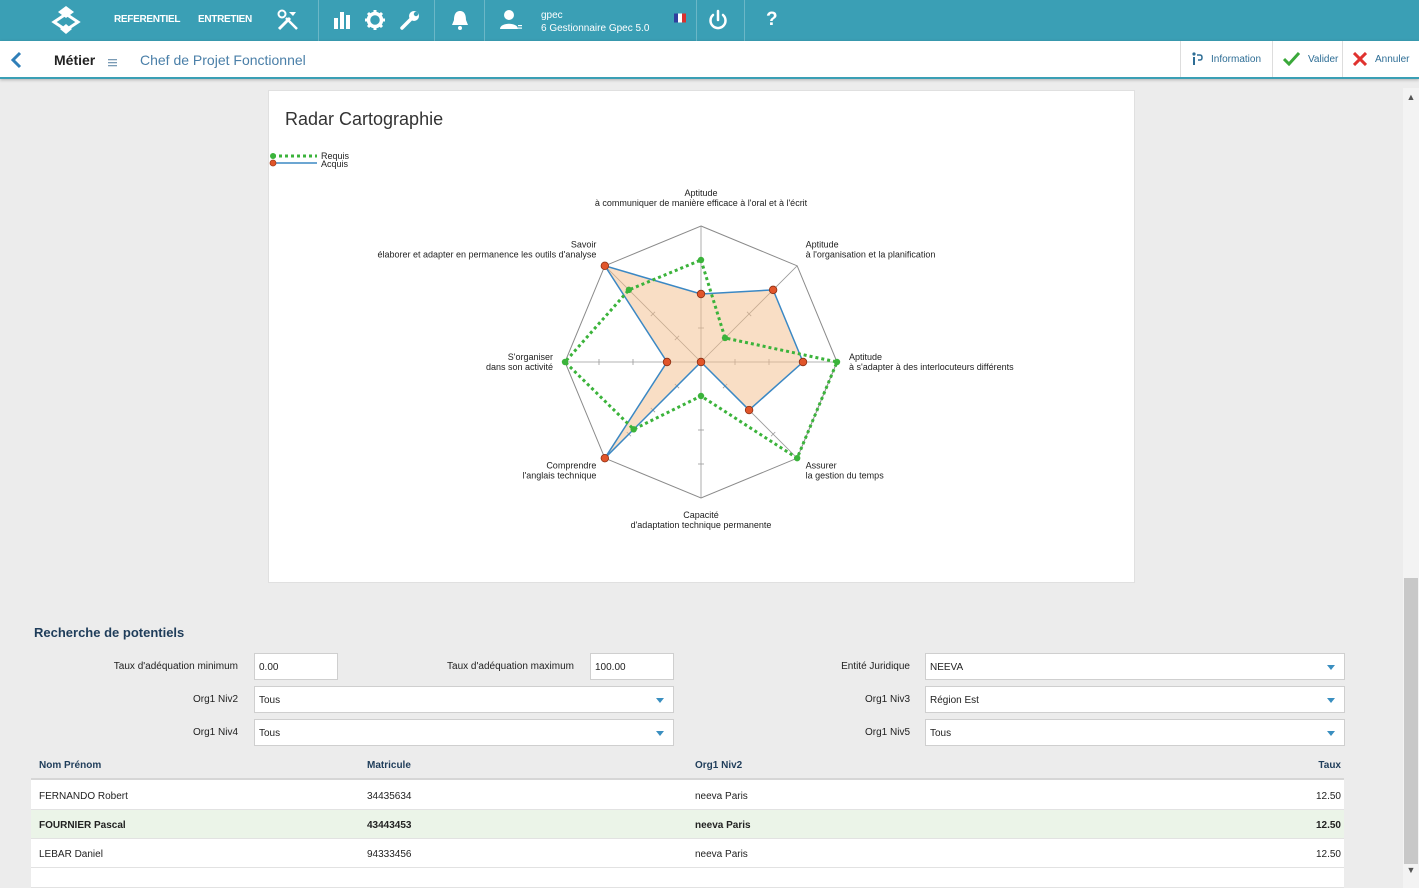  What do you see at coordinates (223, 60) in the screenshot?
I see `metier-value: Chef de Projet Fonctionnel` at bounding box center [223, 60].